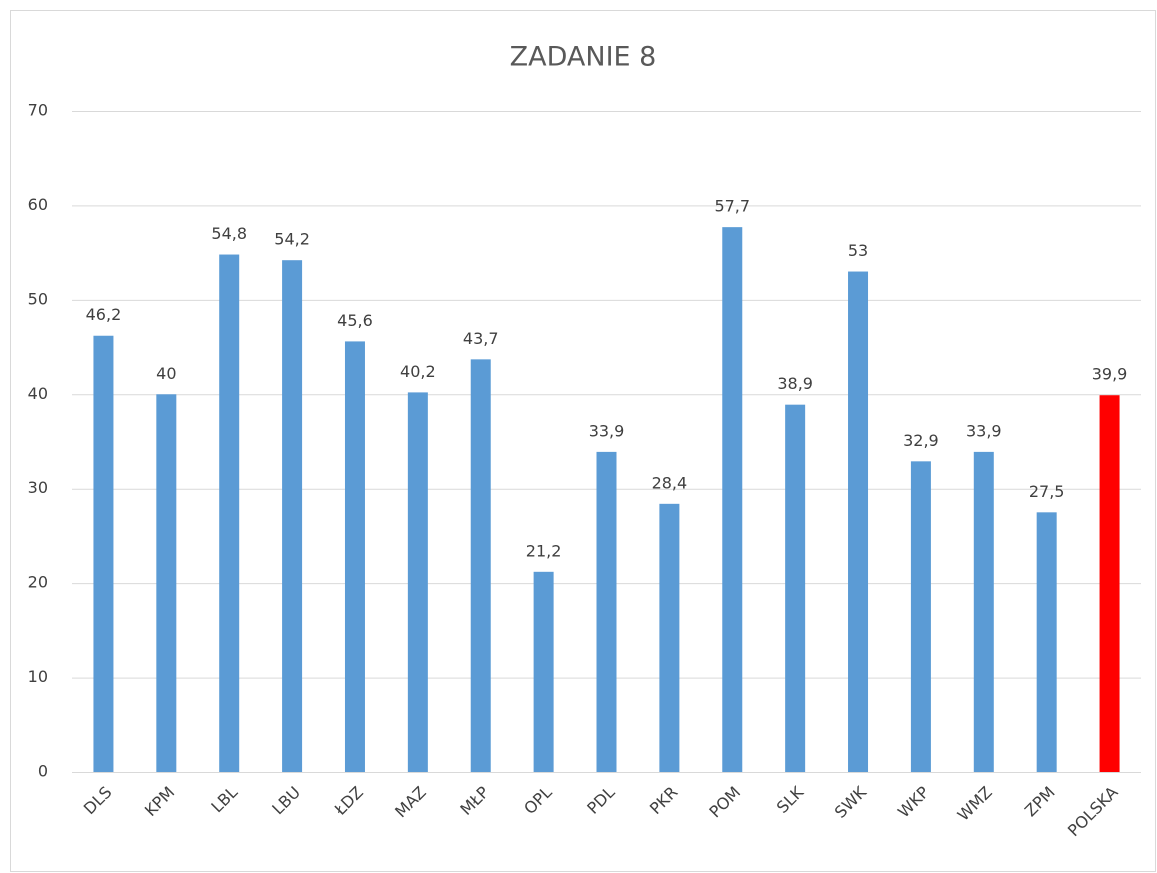  Describe the element at coordinates (38, 487) in the screenshot. I see `y-tick-label: 30` at that location.